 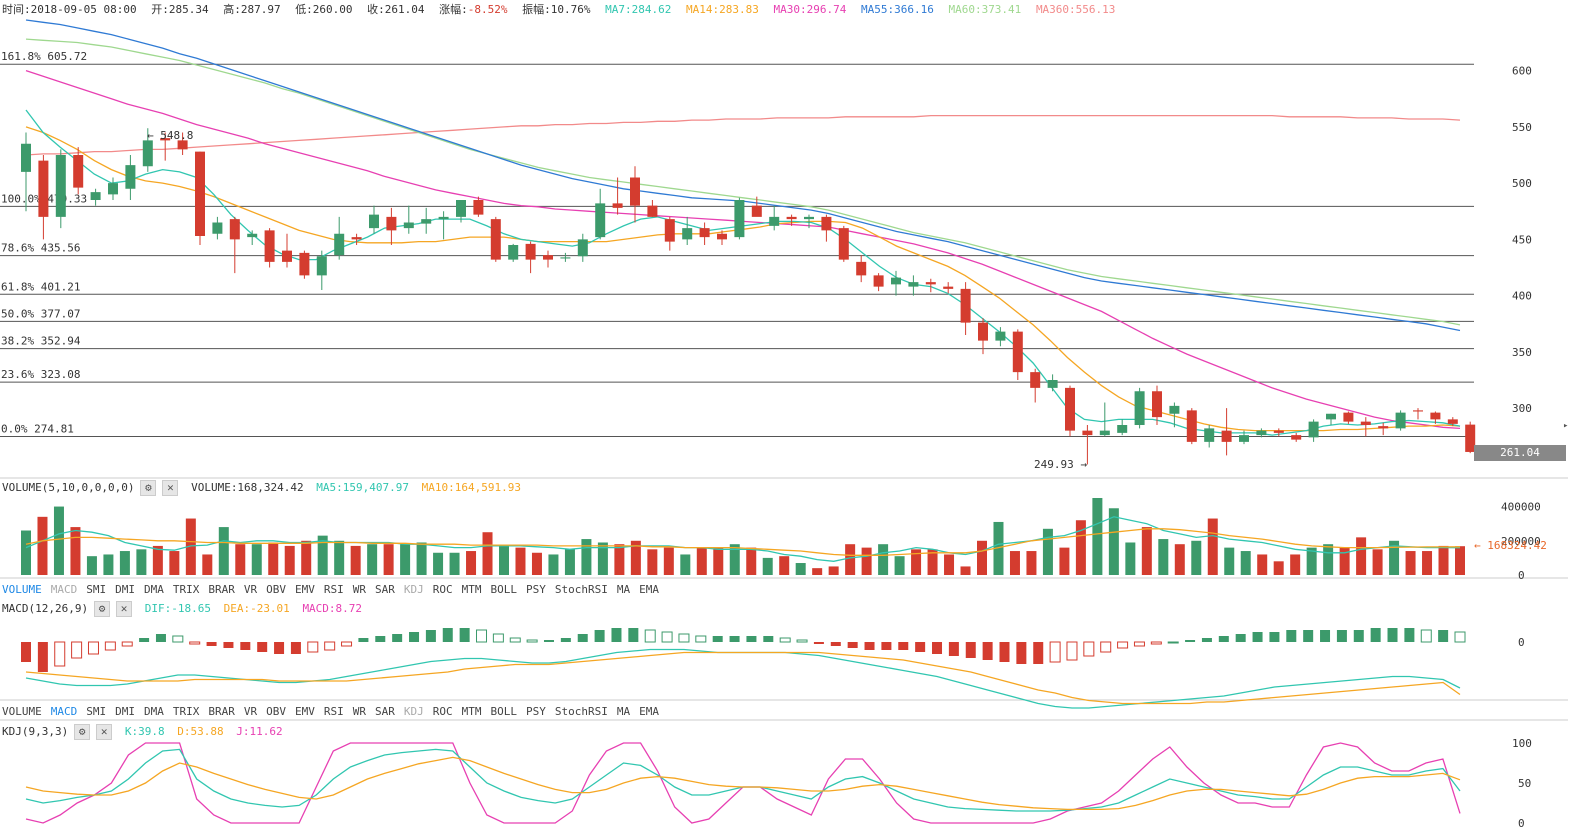 I want to click on volume-tick-label: 400000, so click(x=1521, y=507).